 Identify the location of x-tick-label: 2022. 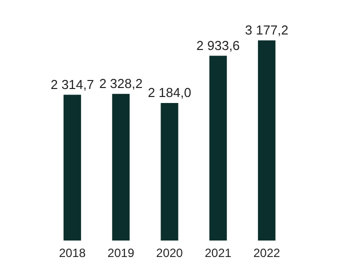
(266, 253).